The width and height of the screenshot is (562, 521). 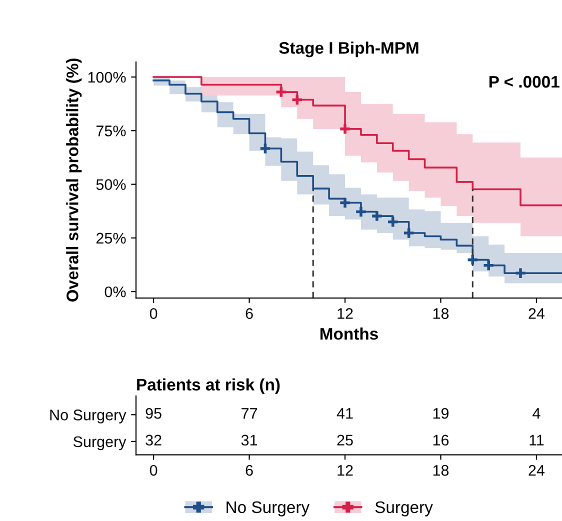 I want to click on data-label: 31, so click(x=249, y=440).